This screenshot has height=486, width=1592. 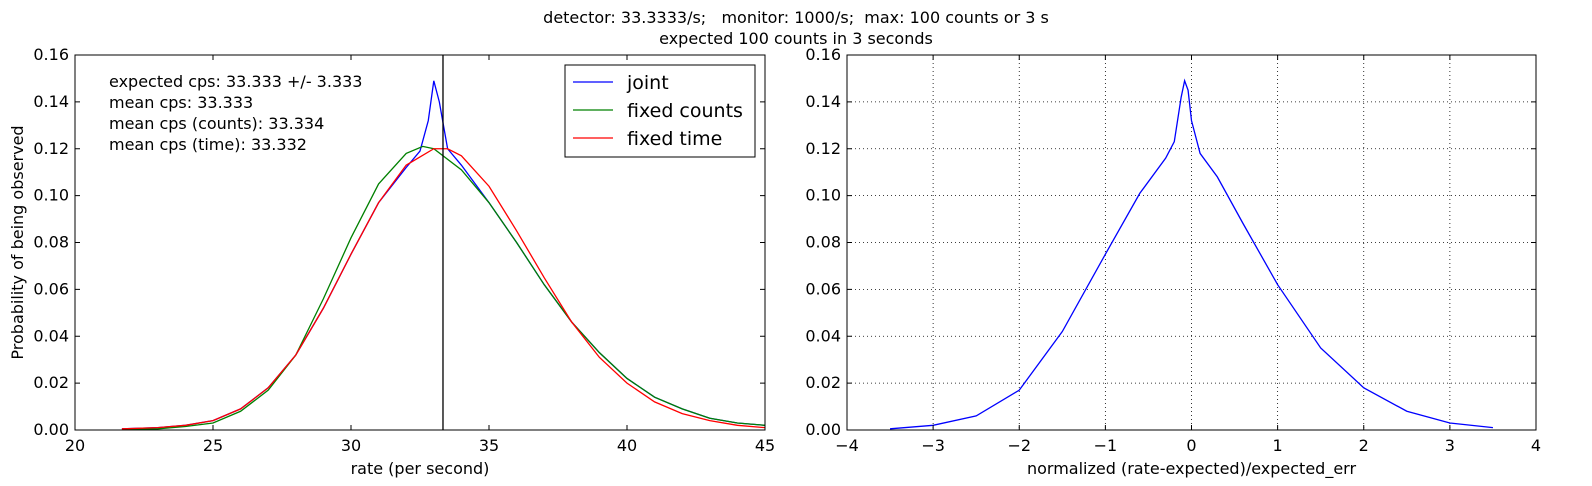 What do you see at coordinates (823, 148) in the screenshot?
I see `chart2-y-tick-label: 0.12` at bounding box center [823, 148].